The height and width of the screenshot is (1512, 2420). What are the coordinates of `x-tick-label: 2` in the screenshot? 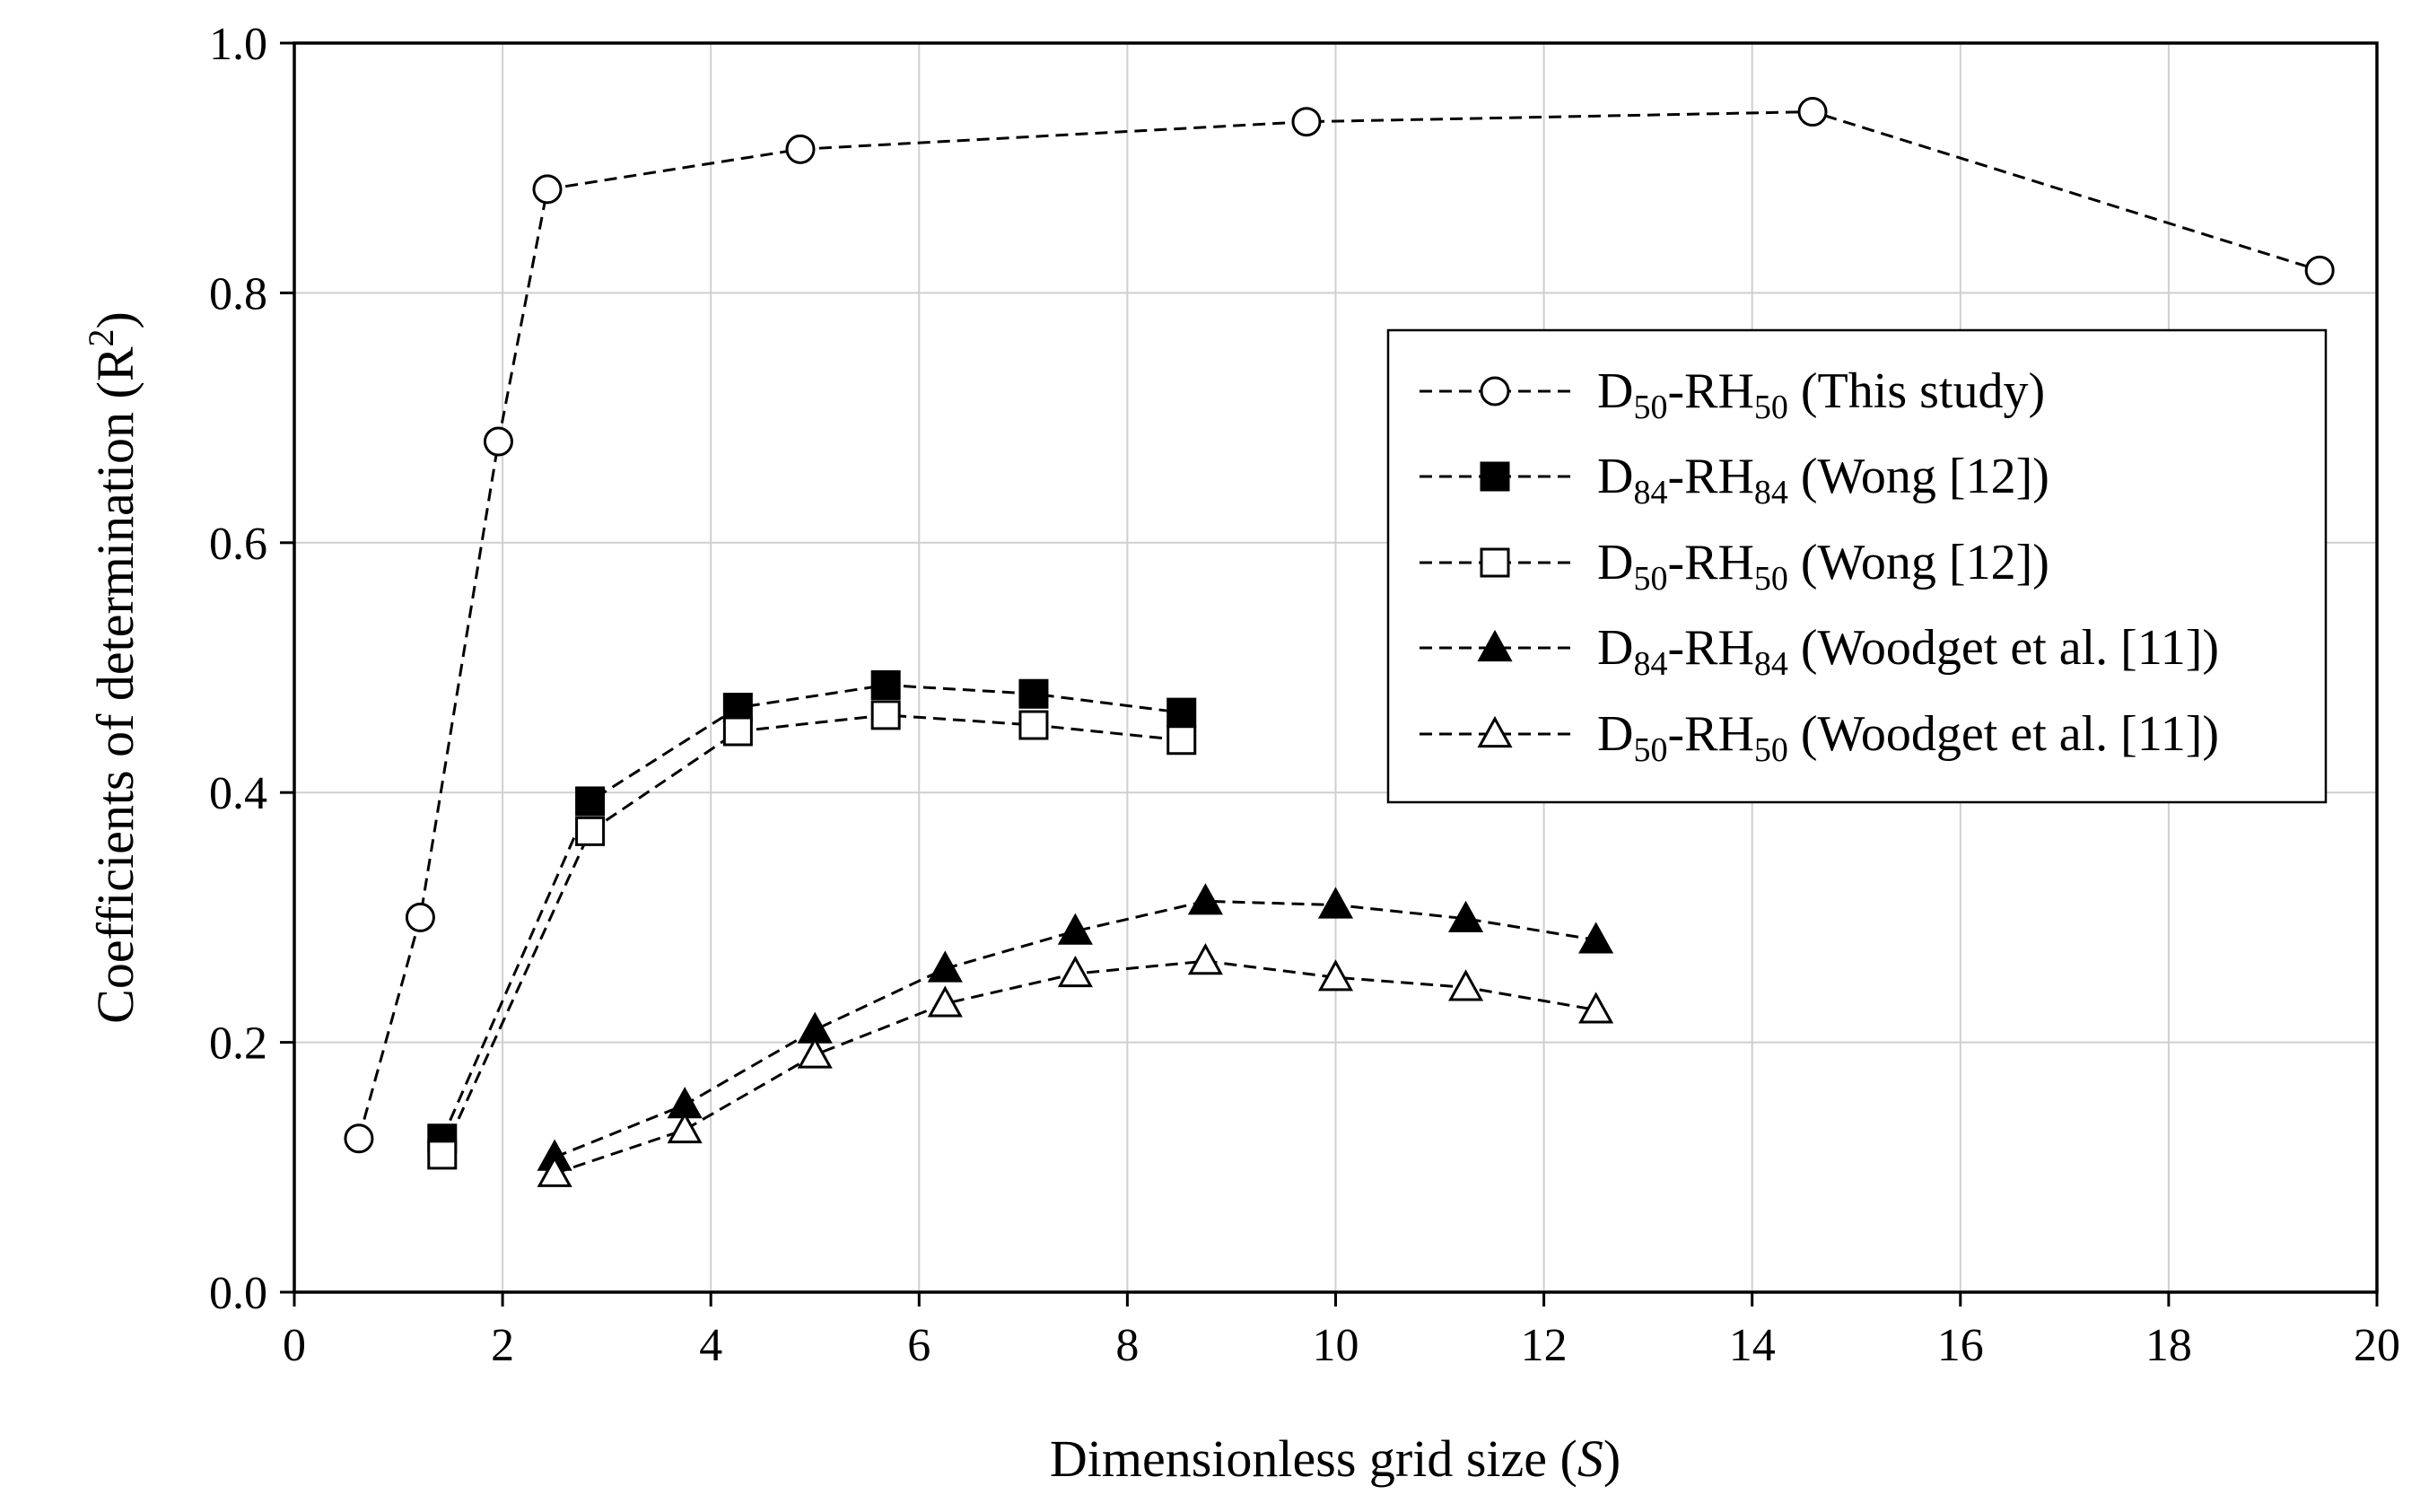 It's located at (502, 1345).